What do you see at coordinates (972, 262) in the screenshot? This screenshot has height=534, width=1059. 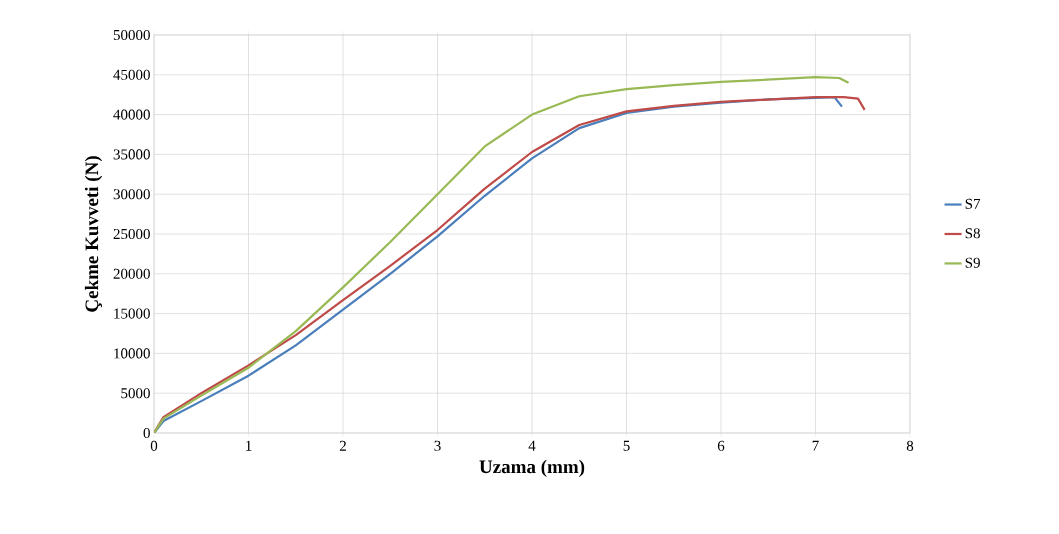 I see `legend-label: S9` at bounding box center [972, 262].